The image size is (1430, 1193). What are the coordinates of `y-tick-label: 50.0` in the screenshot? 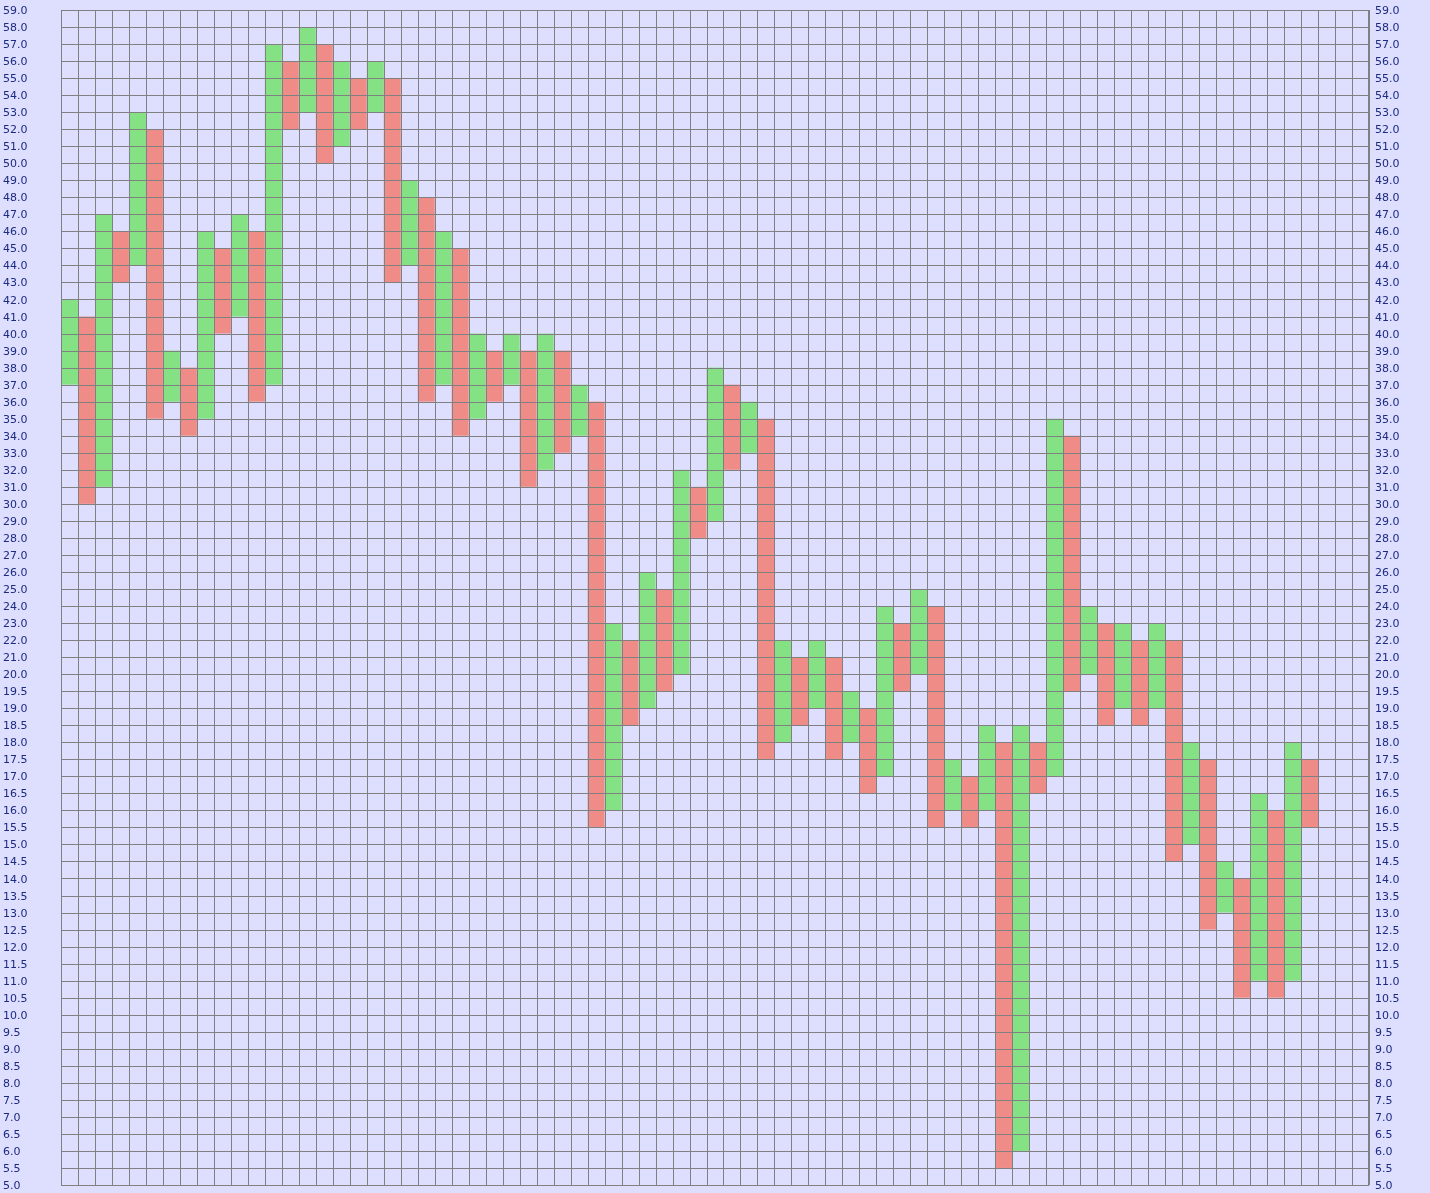 It's located at (15, 164).